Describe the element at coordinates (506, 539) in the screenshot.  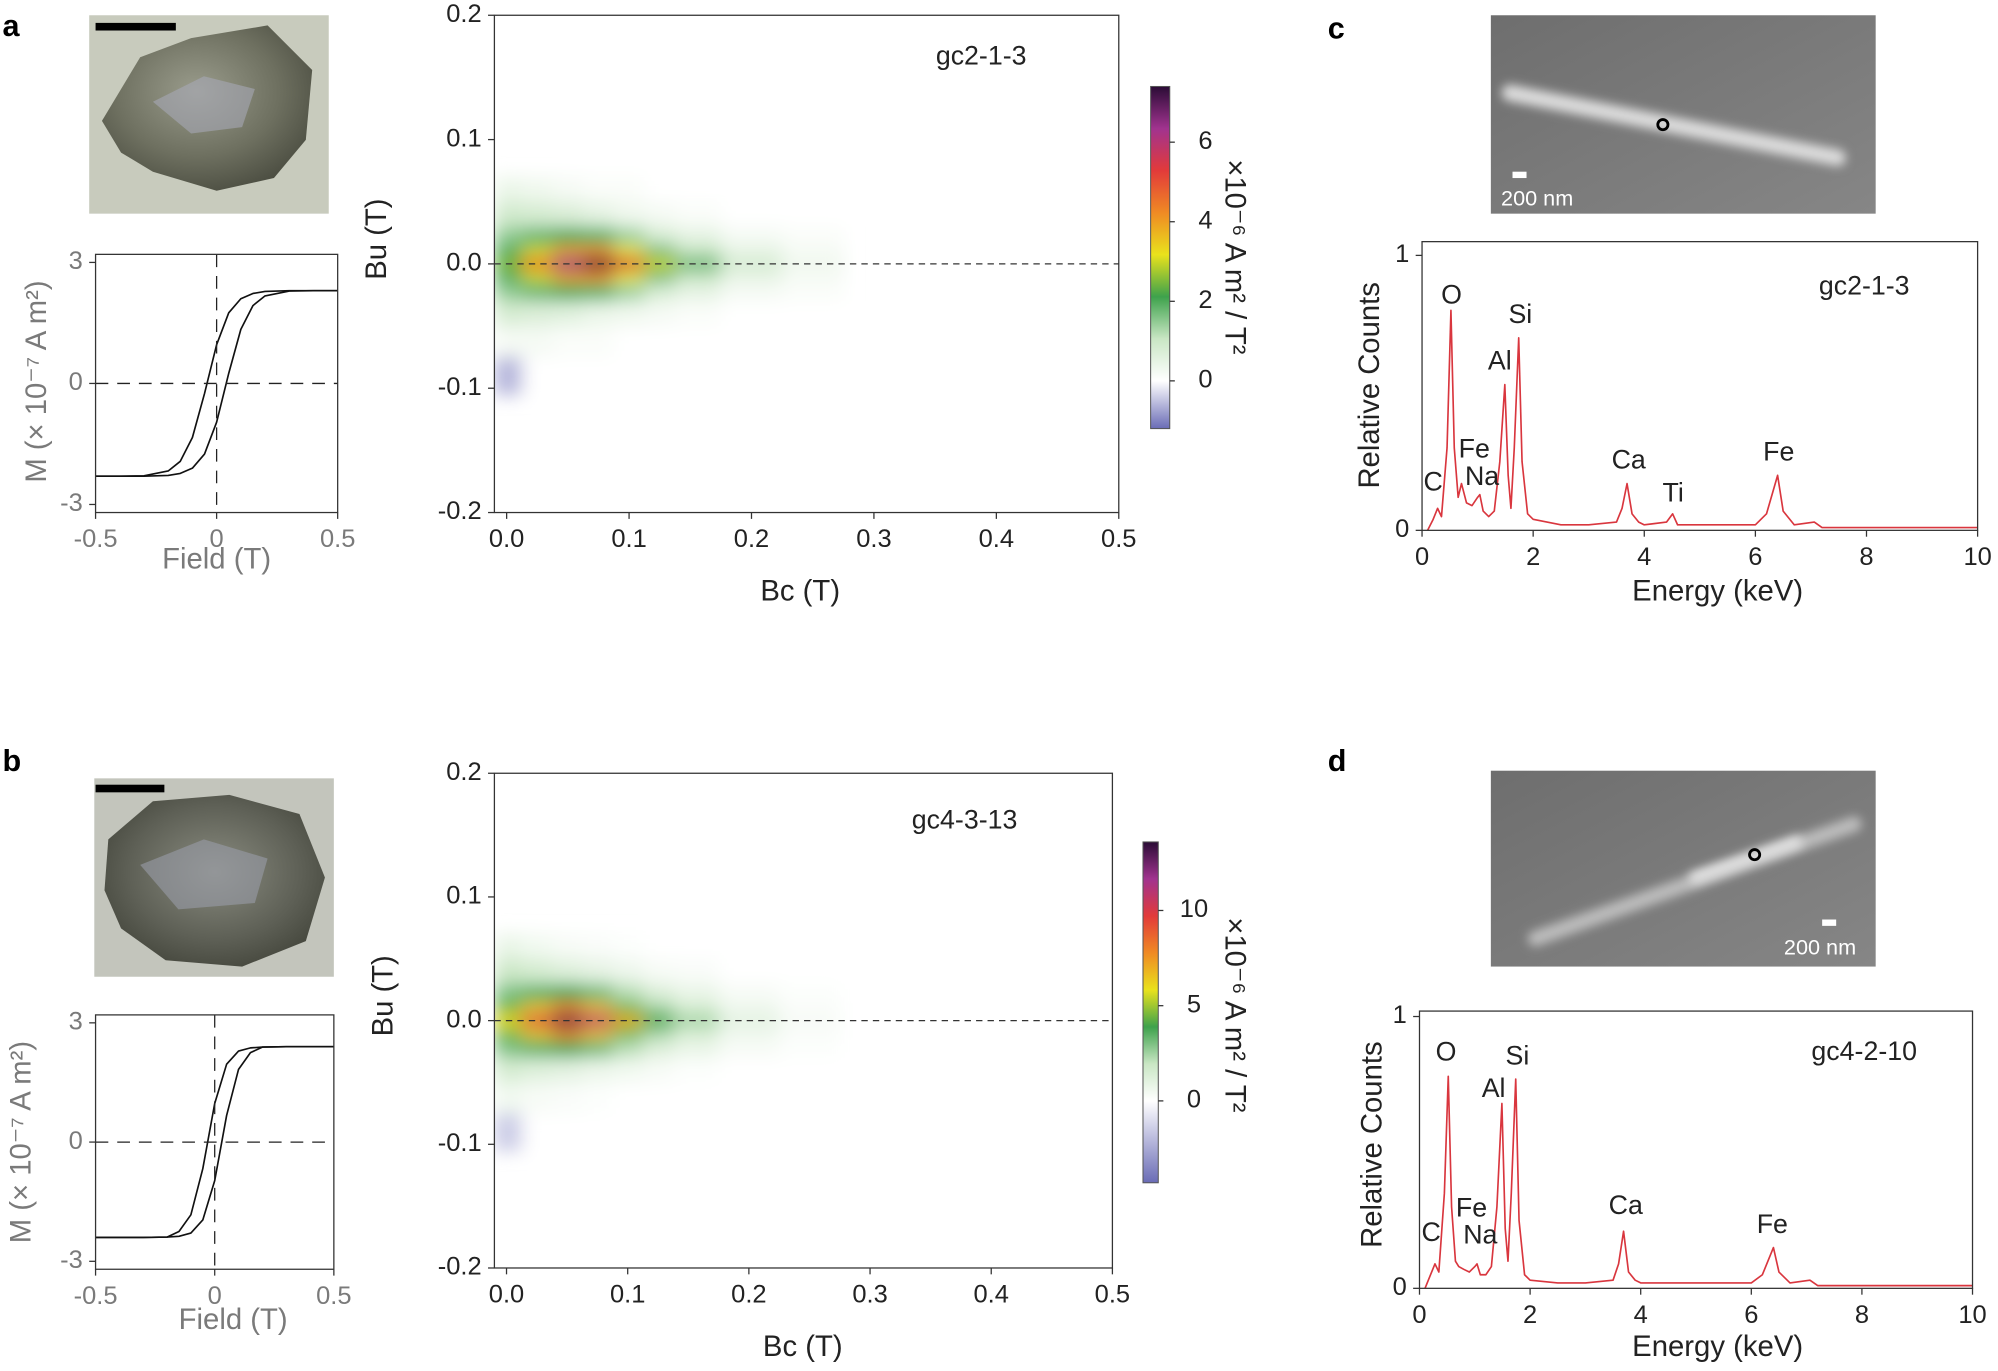
I see `x-tick-label: 0.0` at that location.